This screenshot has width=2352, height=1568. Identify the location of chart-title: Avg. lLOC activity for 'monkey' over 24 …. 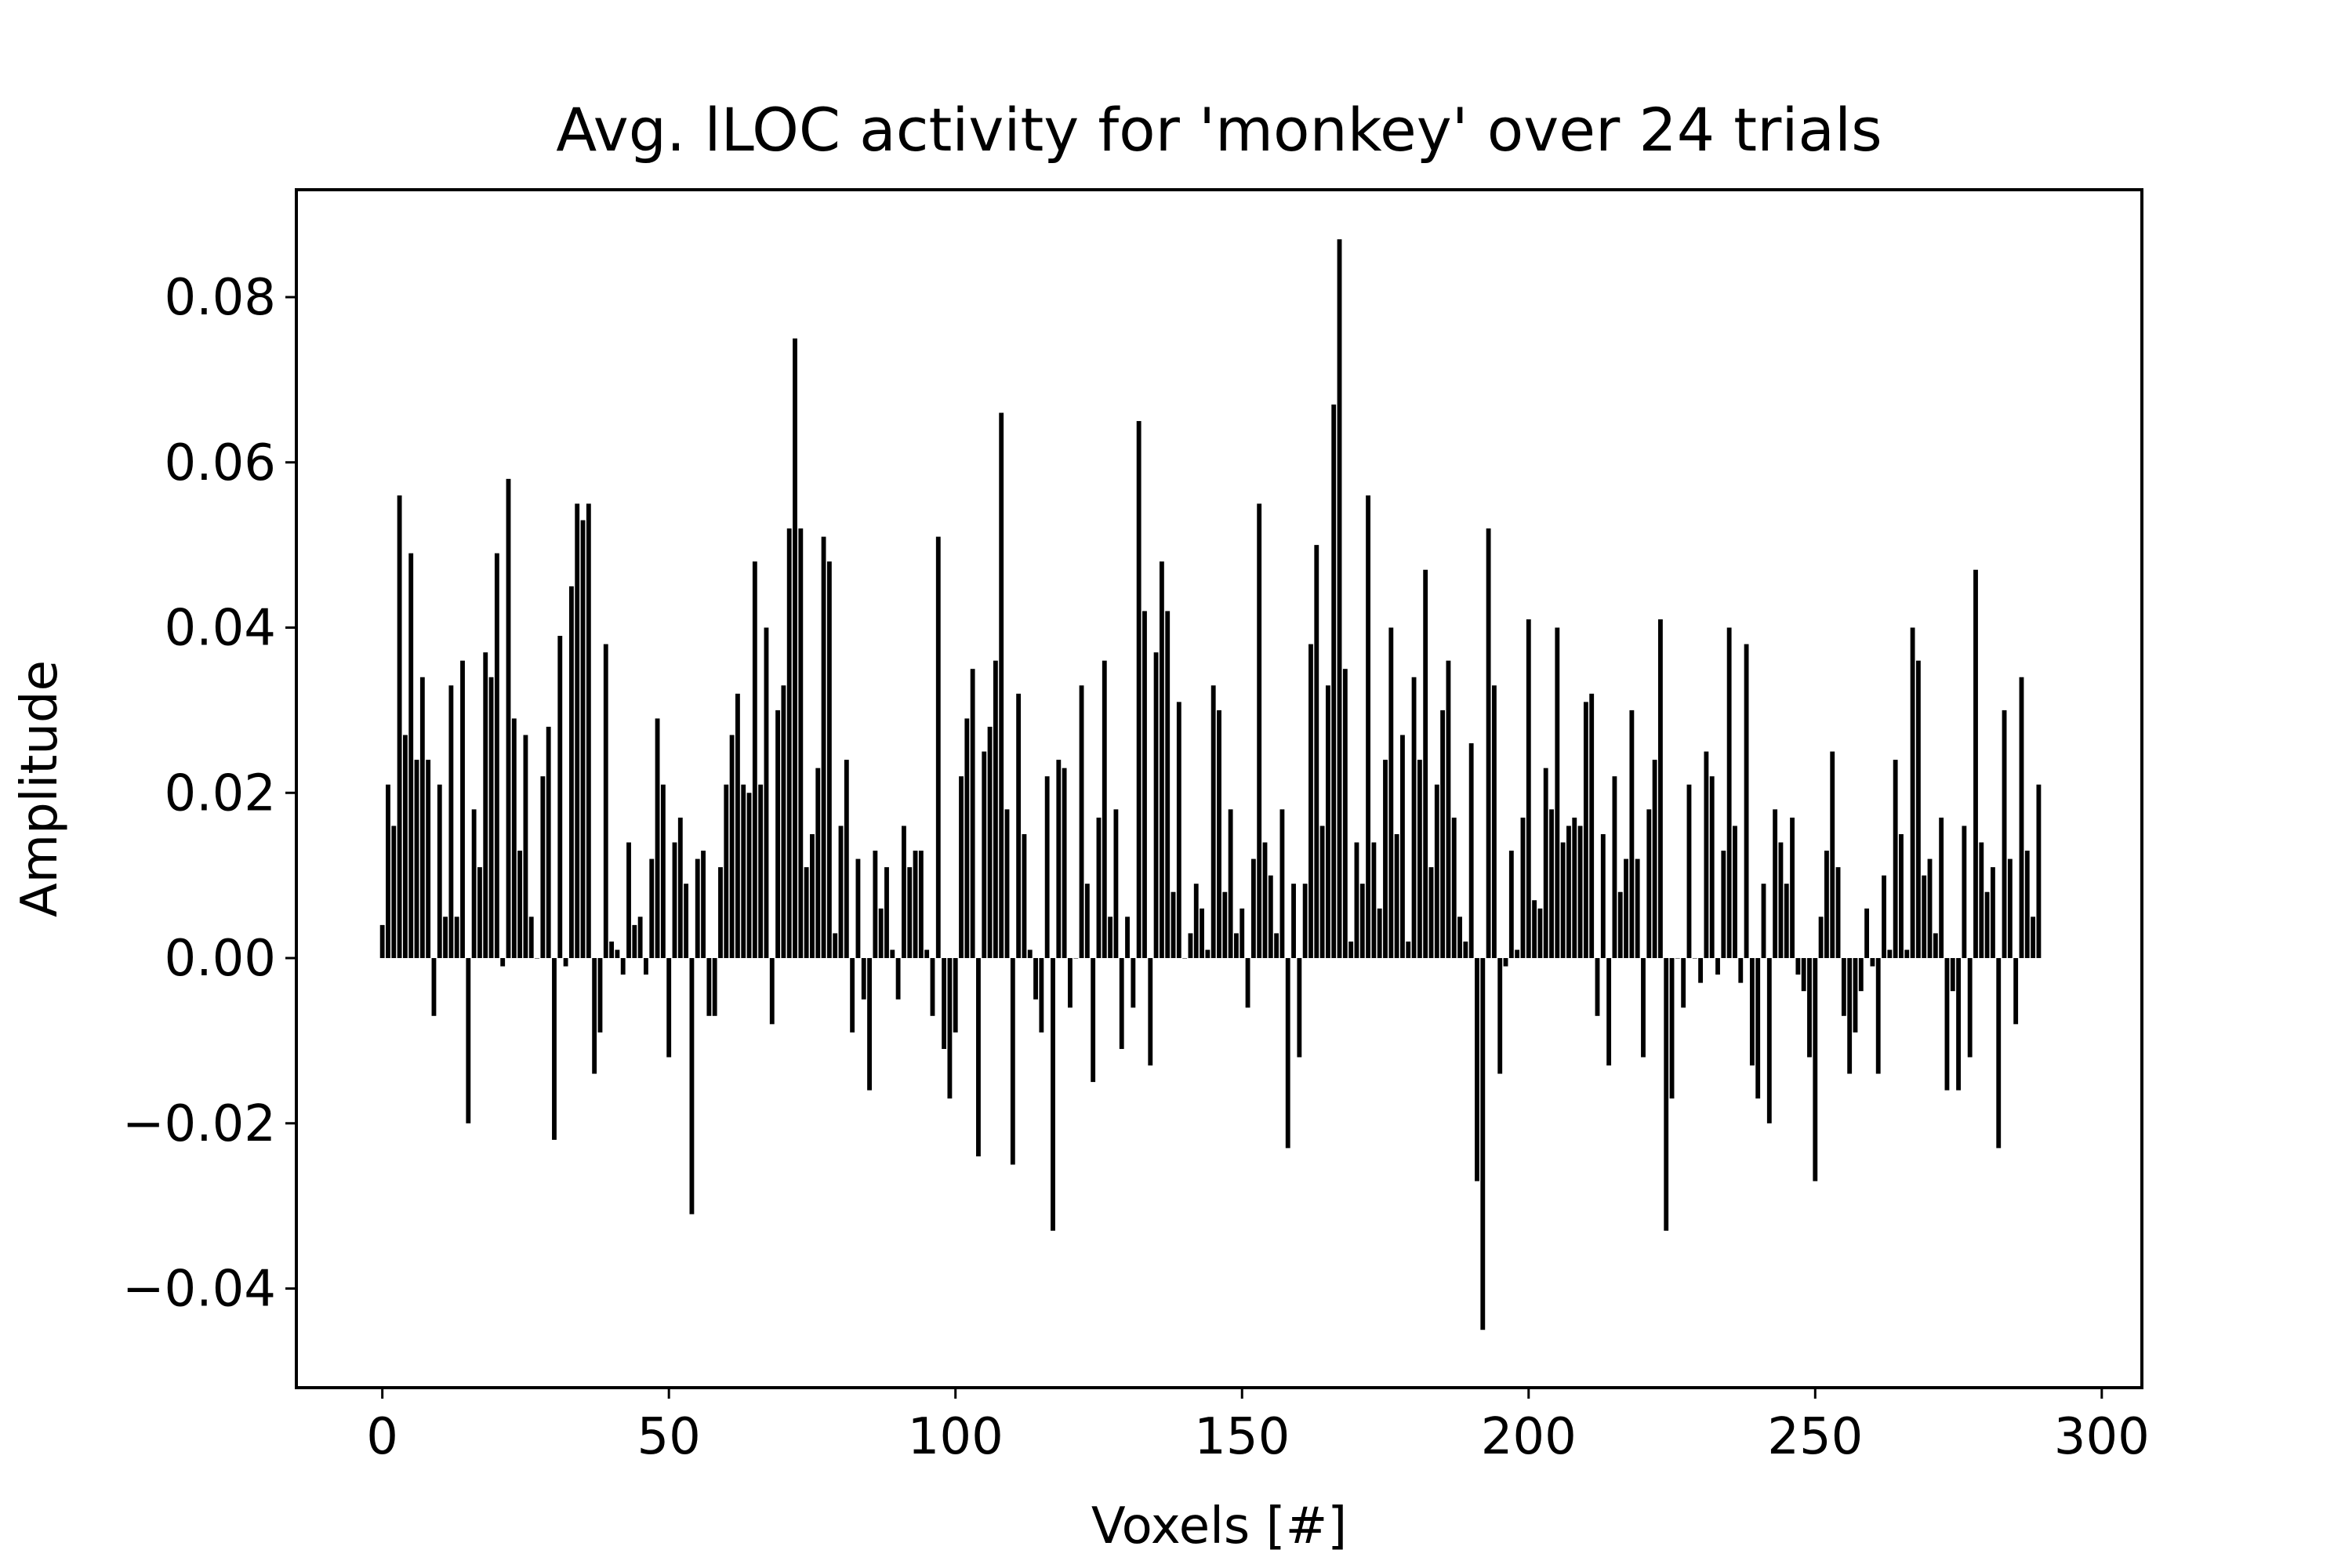
(1219, 130).